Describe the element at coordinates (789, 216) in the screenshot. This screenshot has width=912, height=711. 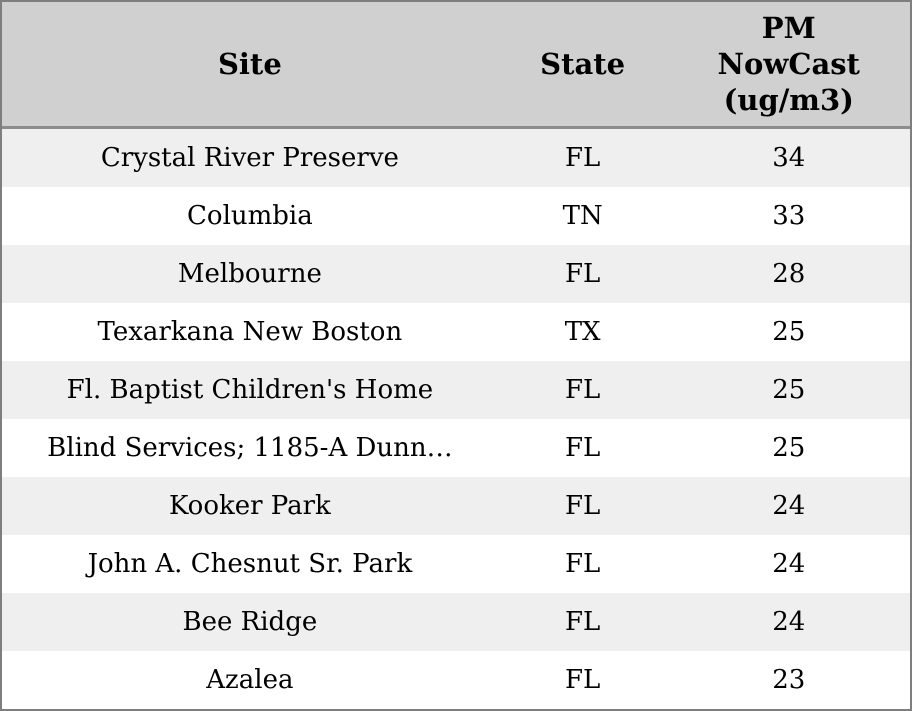
I see `pm-value-cell: 33` at that location.